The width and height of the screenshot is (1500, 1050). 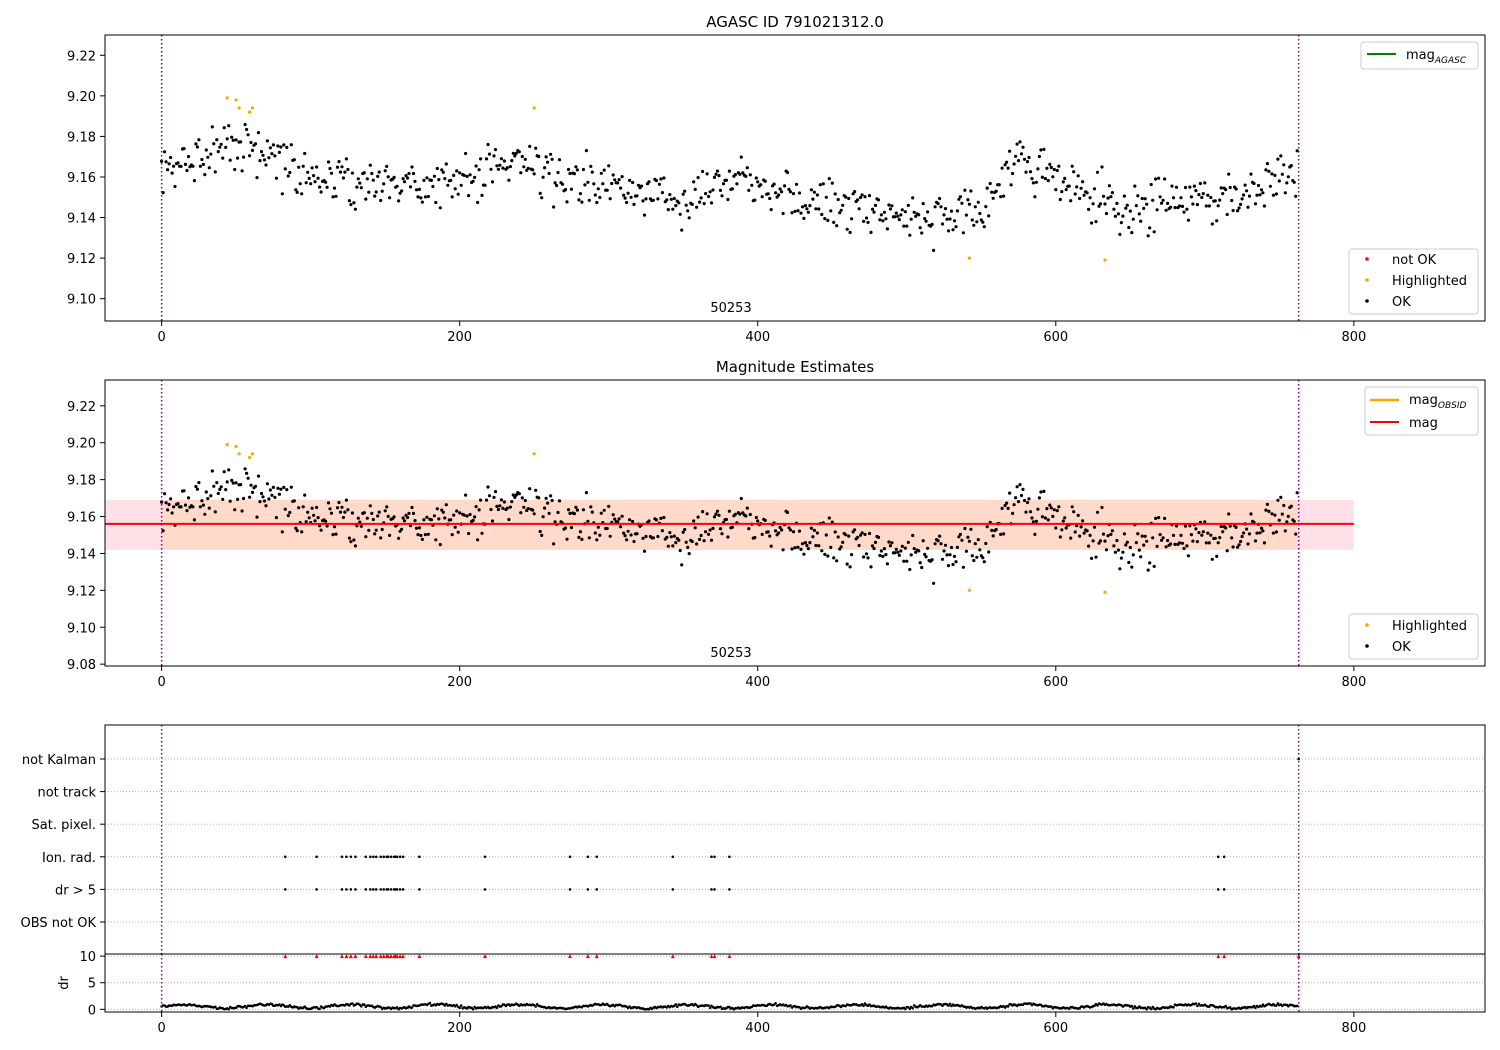 What do you see at coordinates (81, 481) in the screenshot?
I see `ytick-label: 9.18` at bounding box center [81, 481].